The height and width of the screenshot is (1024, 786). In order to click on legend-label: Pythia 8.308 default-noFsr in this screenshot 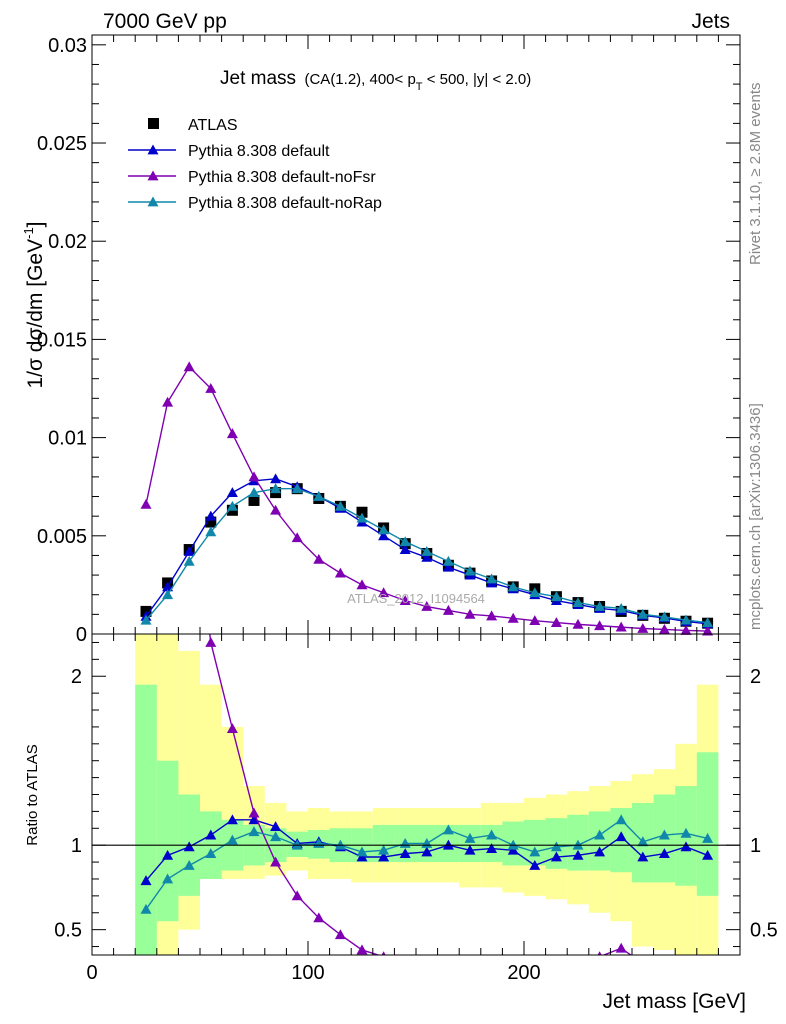, I will do `click(282, 177)`.